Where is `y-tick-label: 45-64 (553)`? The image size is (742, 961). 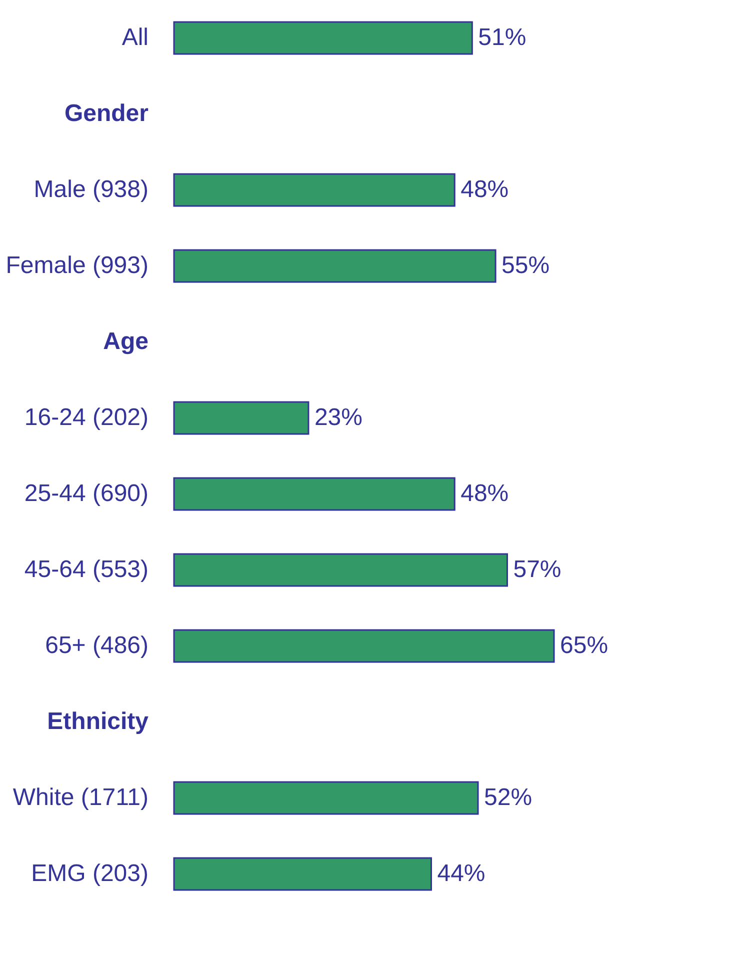 y-tick-label: 45-64 (553) is located at coordinates (86, 569).